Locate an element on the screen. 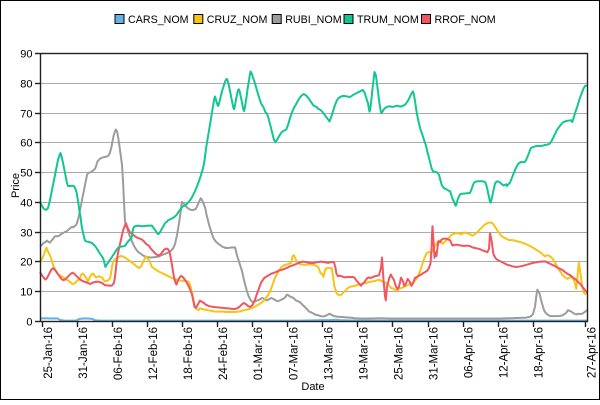 The height and width of the screenshot is (405, 600). svg-text: RUBI_NOM is located at coordinates (313, 20).